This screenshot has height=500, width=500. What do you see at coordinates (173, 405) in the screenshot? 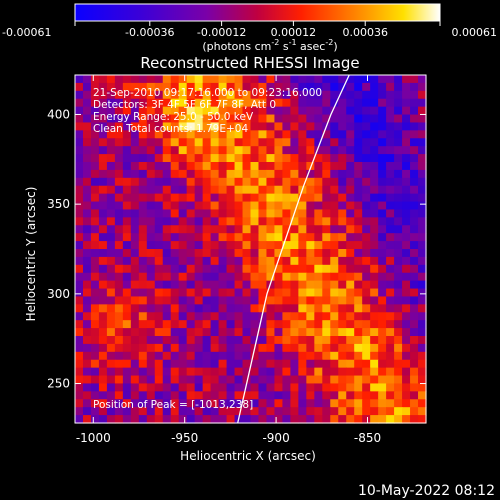
I see `annotation-peak-position: Position of Peak = [-1013,238]` at bounding box center [173, 405].